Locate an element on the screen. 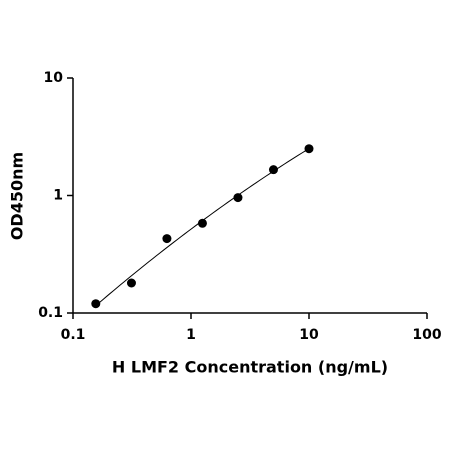 This screenshot has width=450, height=450. y-axis-label: OD450nm is located at coordinates (17, 196).